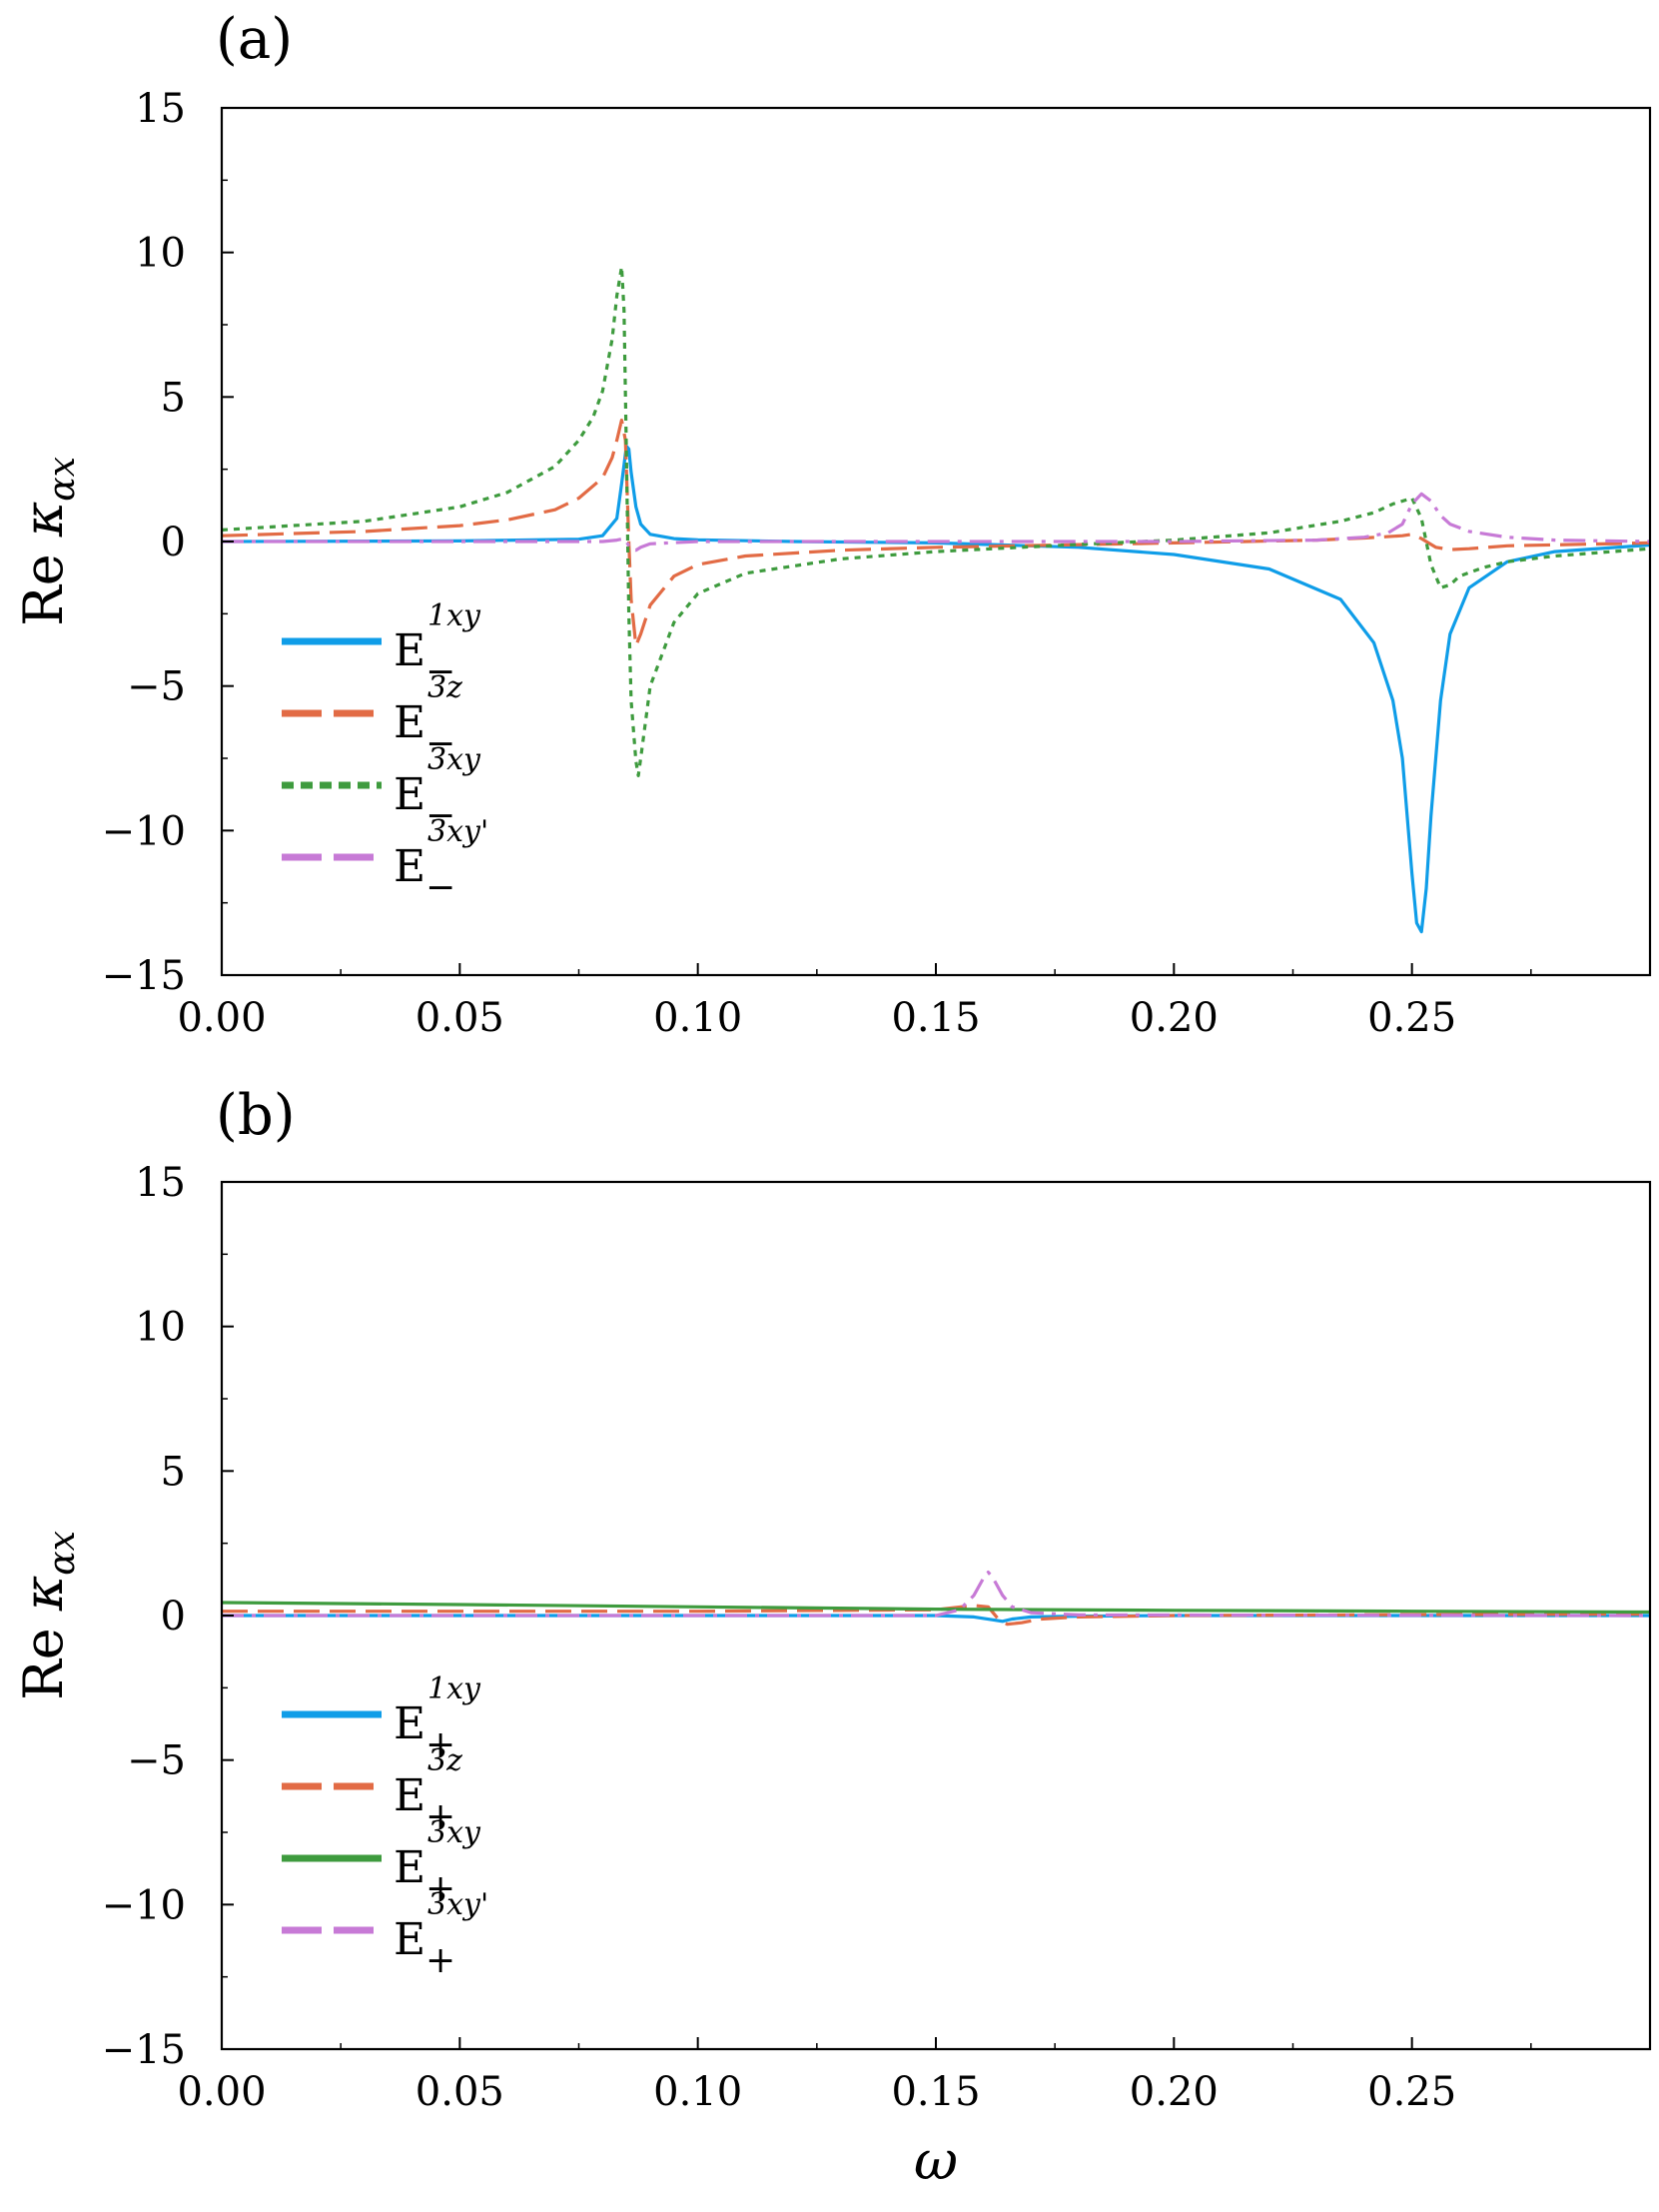 The width and height of the screenshot is (1659, 2212). What do you see at coordinates (936, 2160) in the screenshot?
I see `x-axis-label: ω` at bounding box center [936, 2160].